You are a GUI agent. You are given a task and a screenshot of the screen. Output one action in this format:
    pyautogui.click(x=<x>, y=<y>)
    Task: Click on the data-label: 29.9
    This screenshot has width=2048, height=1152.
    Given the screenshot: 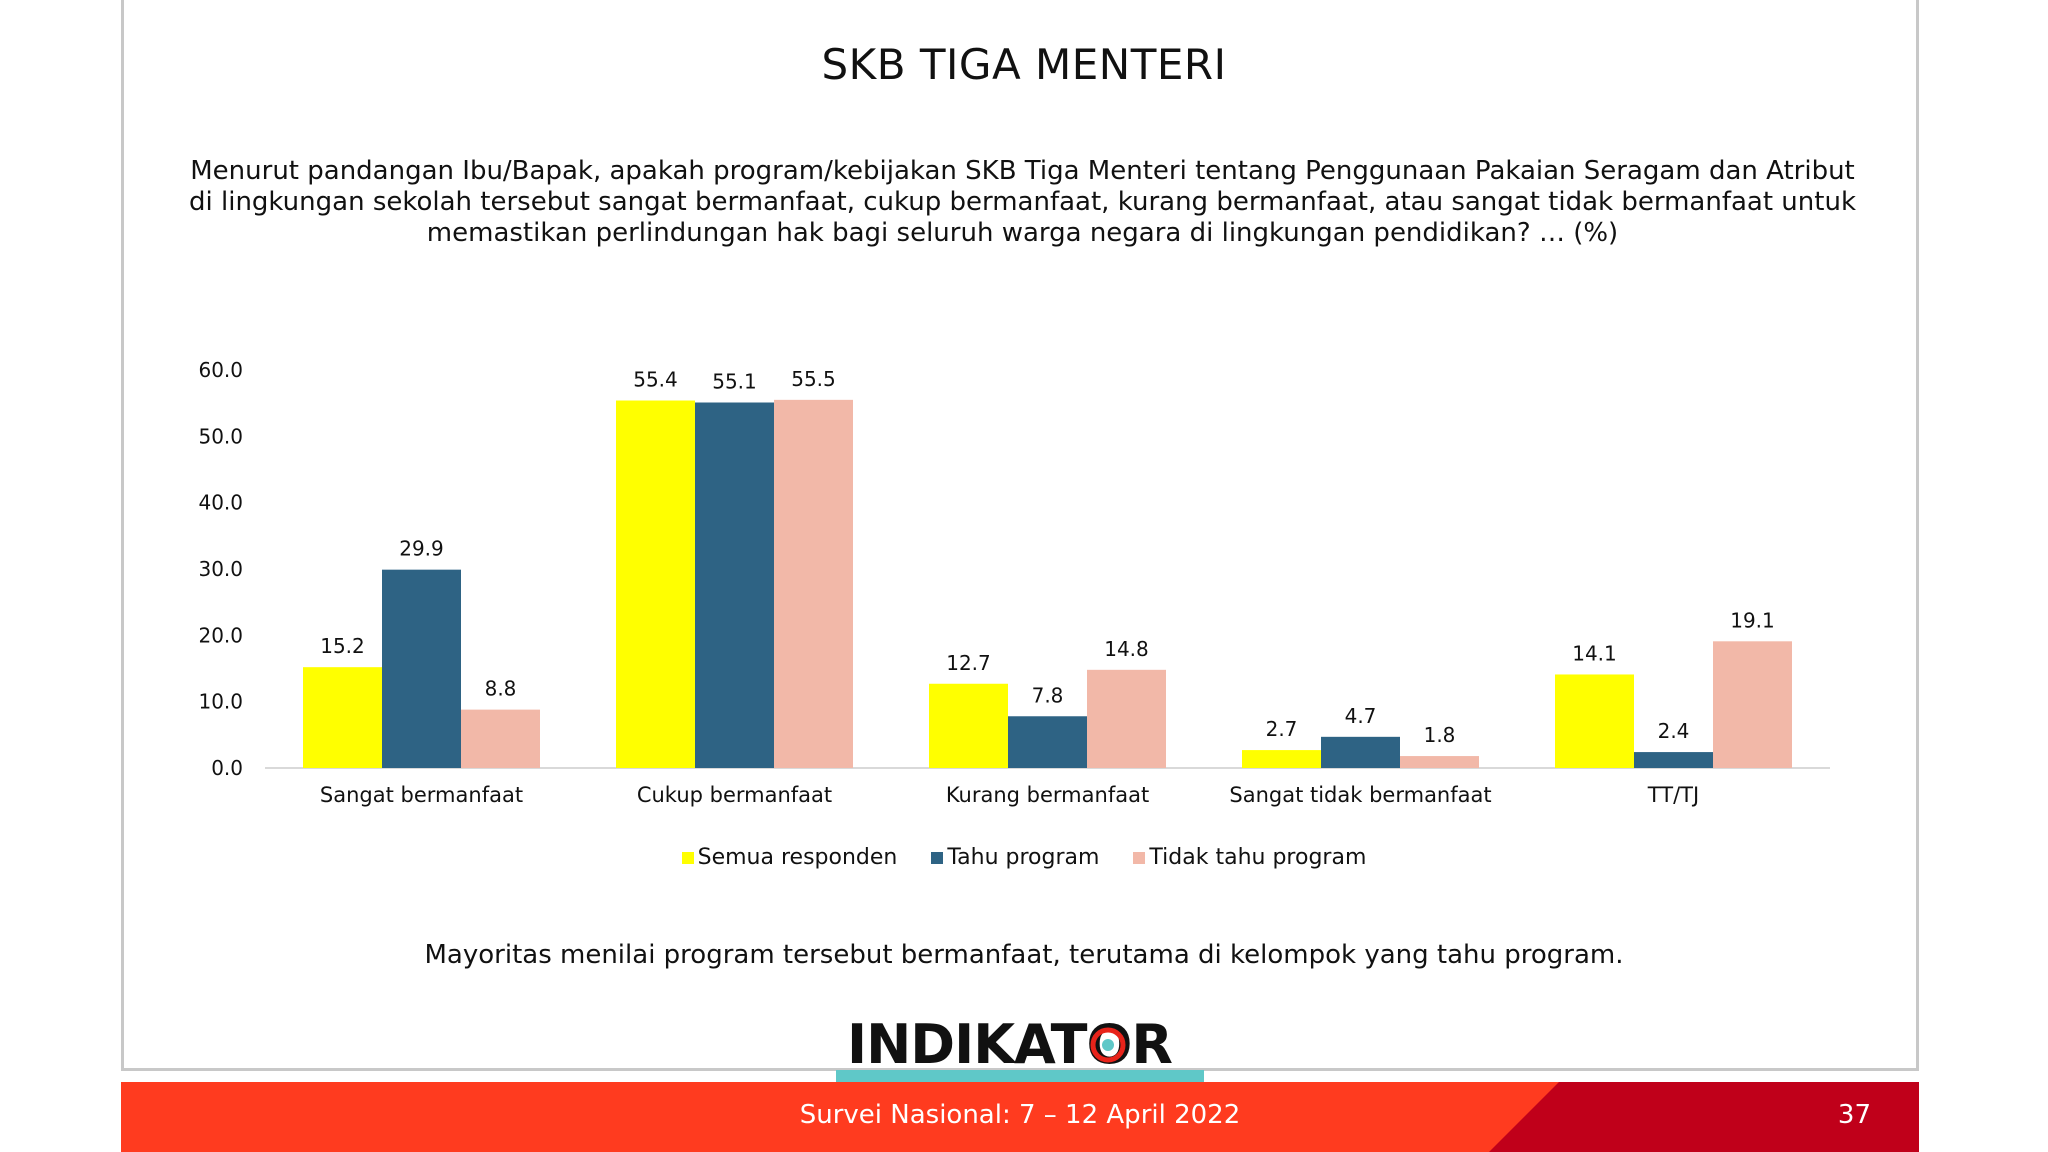 What is the action you would take?
    pyautogui.click(x=421, y=549)
    